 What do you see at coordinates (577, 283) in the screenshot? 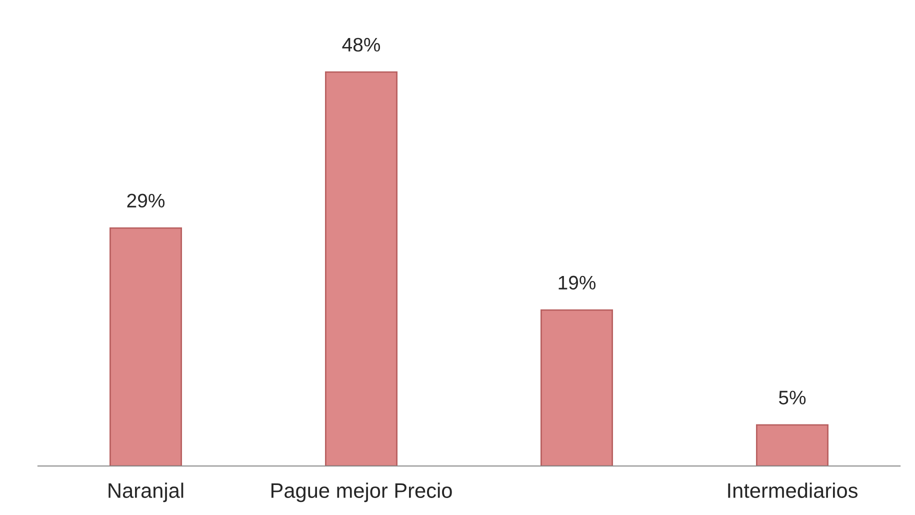
I see `data-label: 19%` at bounding box center [577, 283].